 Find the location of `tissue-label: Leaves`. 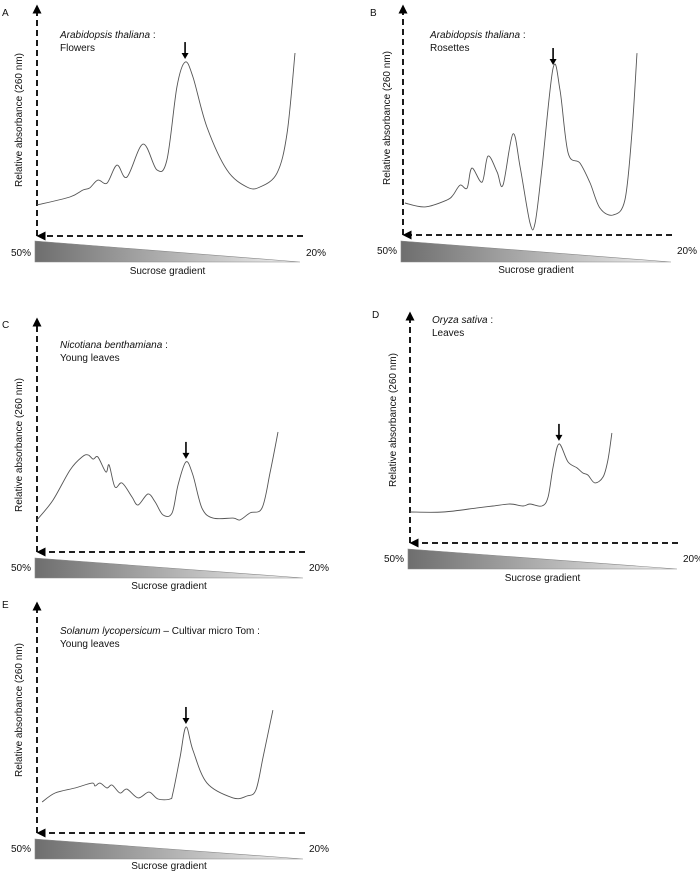

tissue-label: Leaves is located at coordinates (448, 333).